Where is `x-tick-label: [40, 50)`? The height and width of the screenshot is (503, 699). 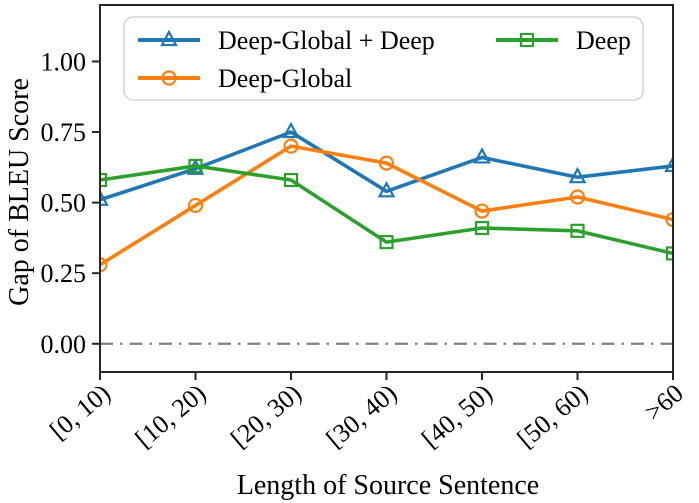
x-tick-label: [40, 50) is located at coordinates (457, 415).